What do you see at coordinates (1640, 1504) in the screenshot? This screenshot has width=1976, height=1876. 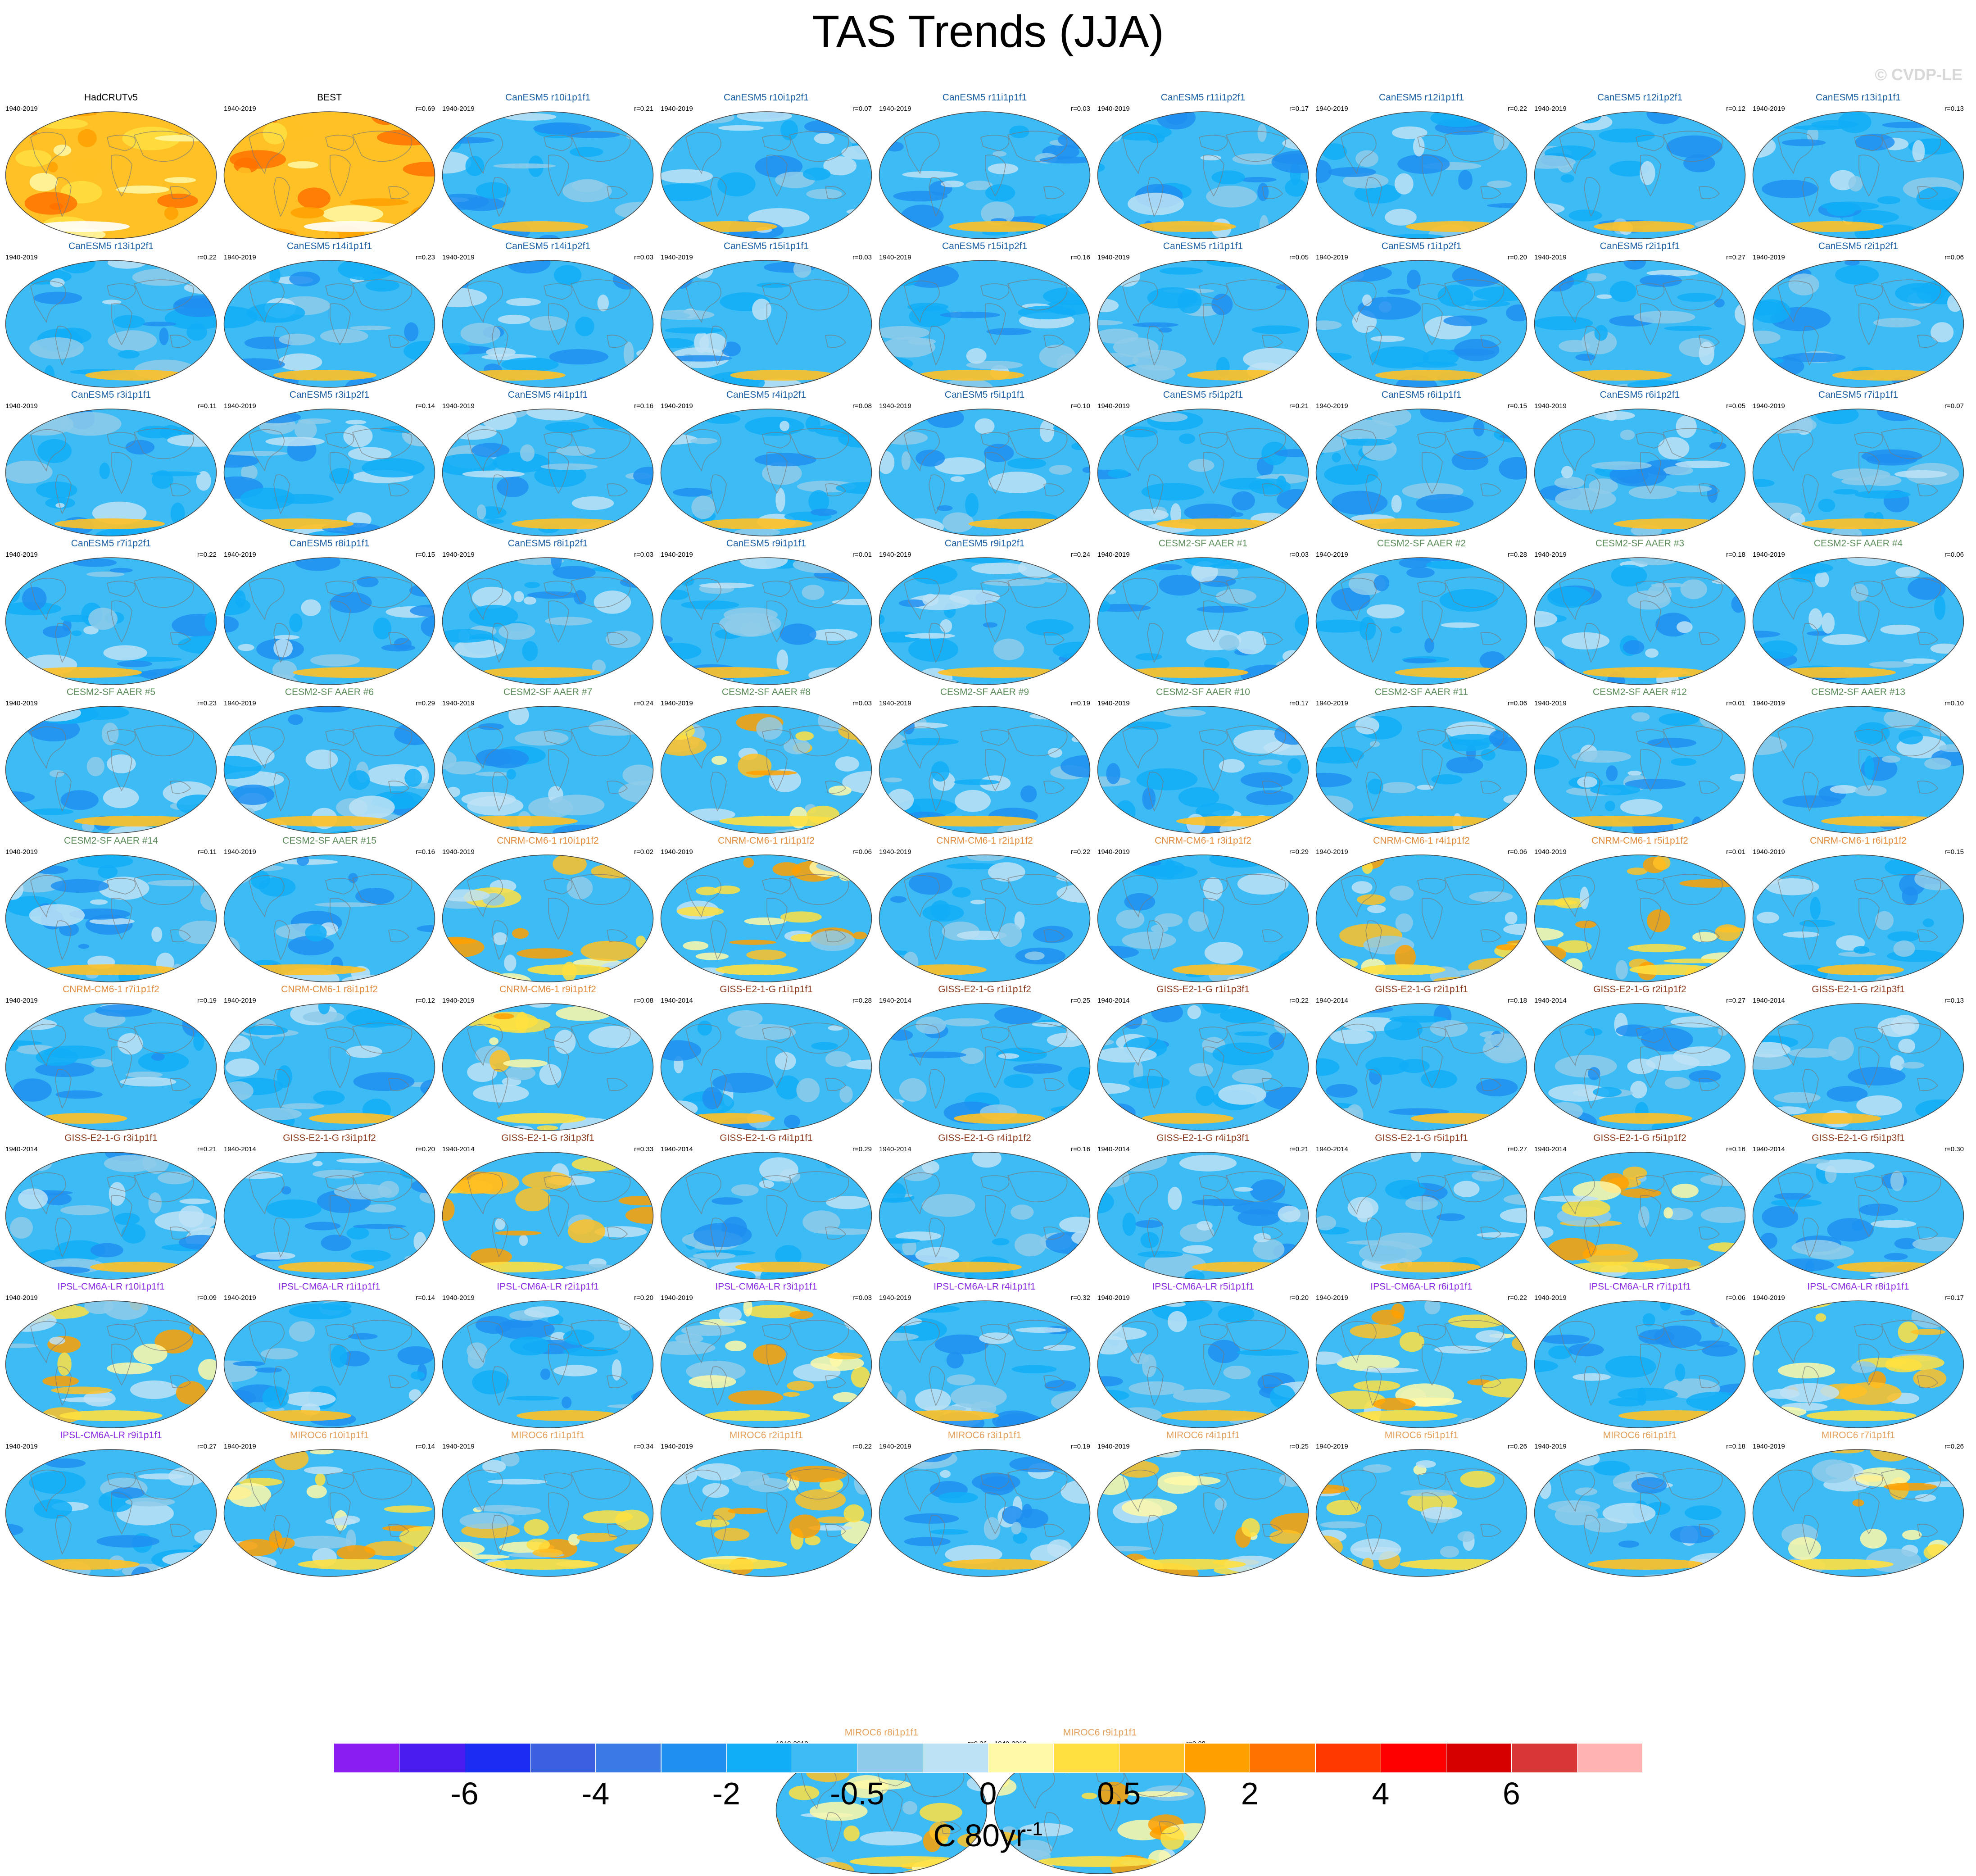 I see `map-panel: MIROC6 r6i1p1f1 1940-2019 r=0.18` at bounding box center [1640, 1504].